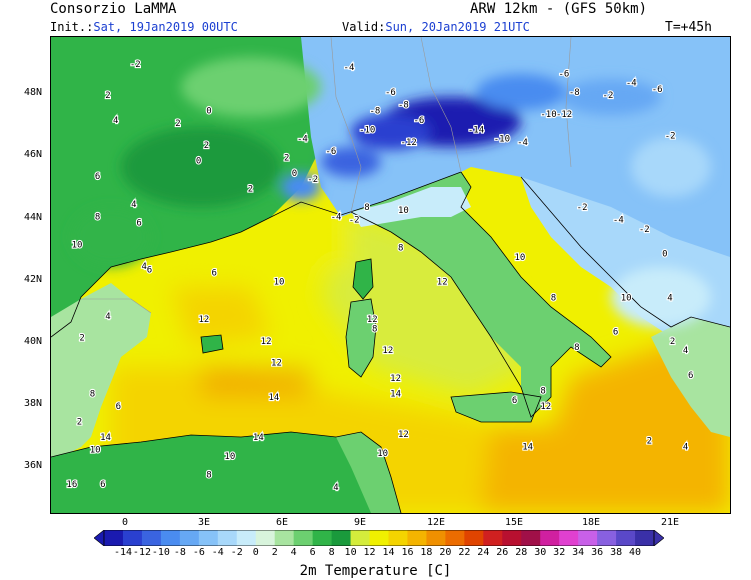  I want to click on colorbar-tick-label: 26, so click(502, 552).